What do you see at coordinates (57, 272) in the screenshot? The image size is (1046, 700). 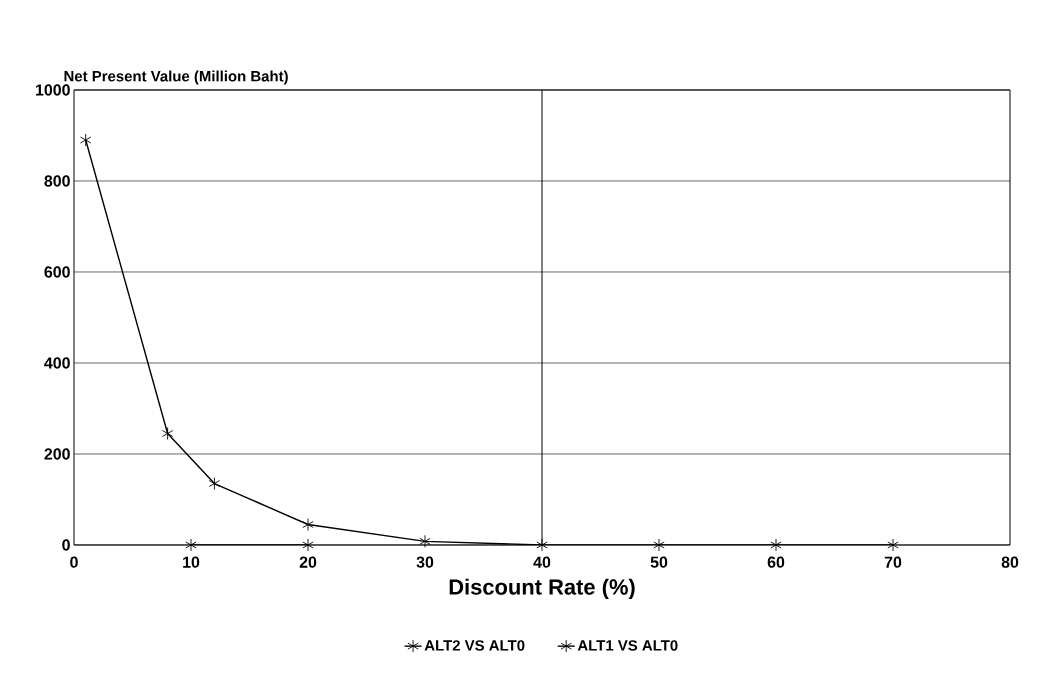 I see `y-tick-label: 600` at bounding box center [57, 272].